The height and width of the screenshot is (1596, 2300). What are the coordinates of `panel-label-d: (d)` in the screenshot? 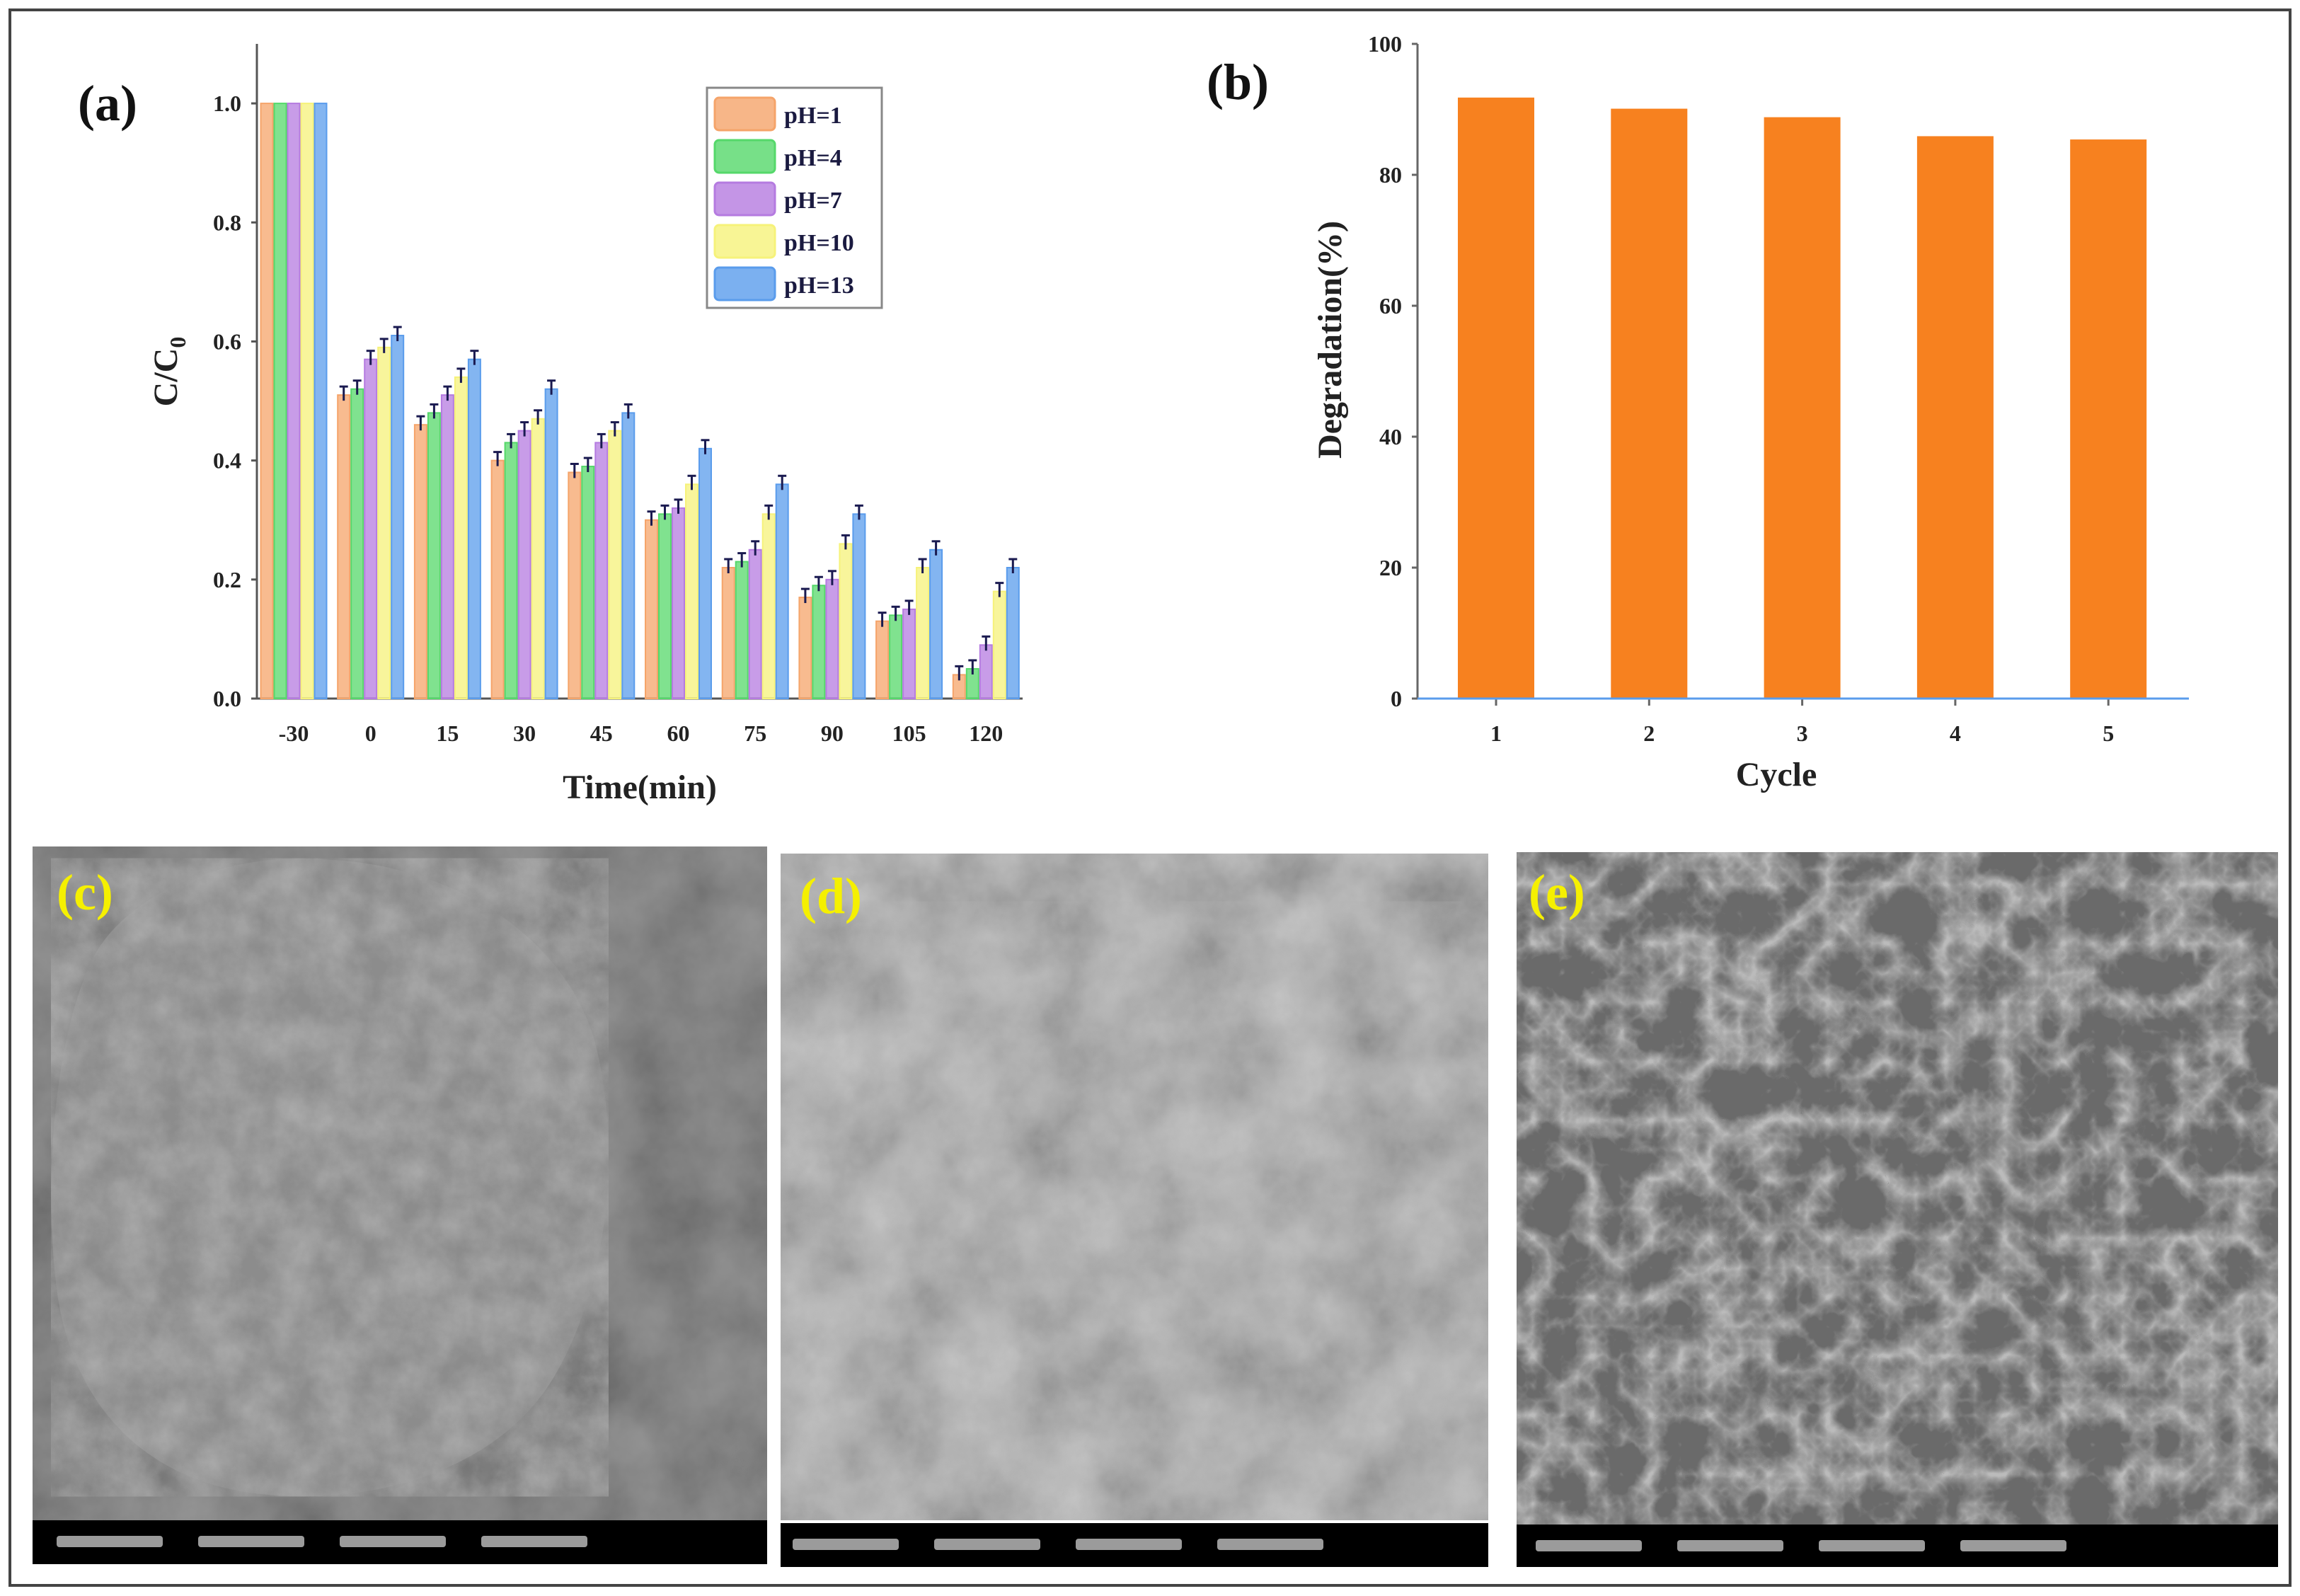 It's located at (831, 896).